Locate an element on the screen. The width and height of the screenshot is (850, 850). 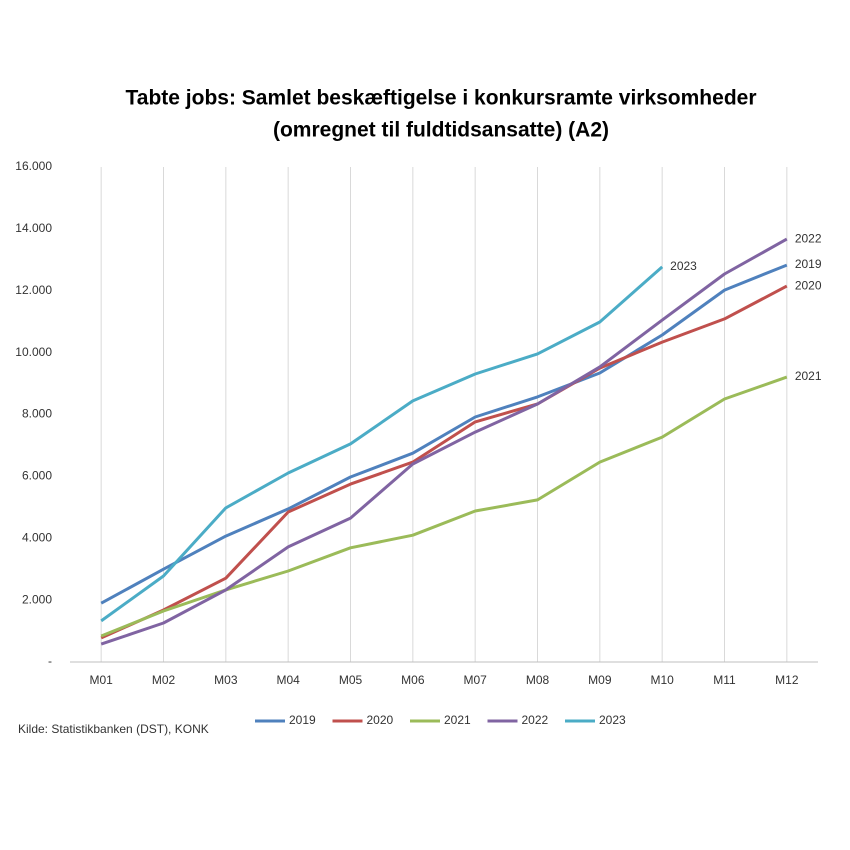
y-tick-label: 12.000 is located at coordinates (33, 290).